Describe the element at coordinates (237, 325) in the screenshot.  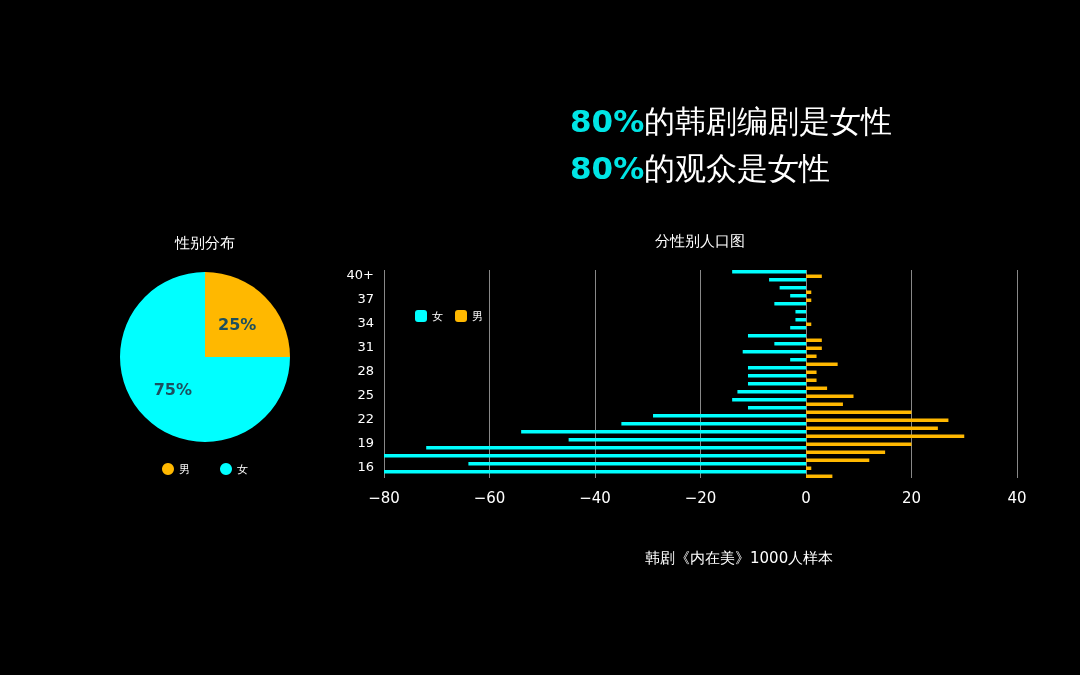
I see `data-label: 25%` at that location.